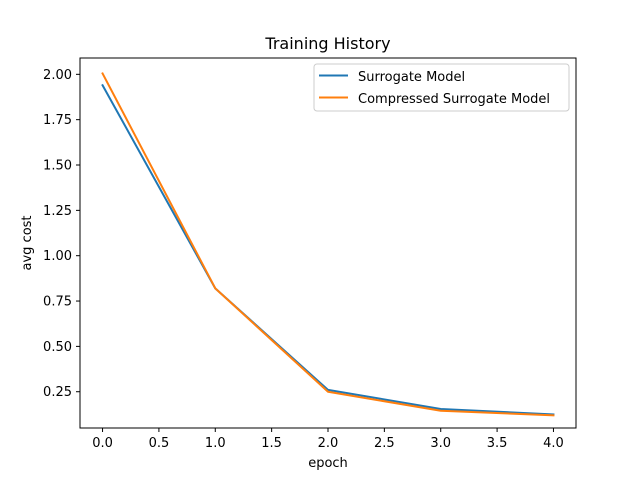 The image size is (640, 480). I want to click on y-tick-label: 1.75, so click(57, 120).